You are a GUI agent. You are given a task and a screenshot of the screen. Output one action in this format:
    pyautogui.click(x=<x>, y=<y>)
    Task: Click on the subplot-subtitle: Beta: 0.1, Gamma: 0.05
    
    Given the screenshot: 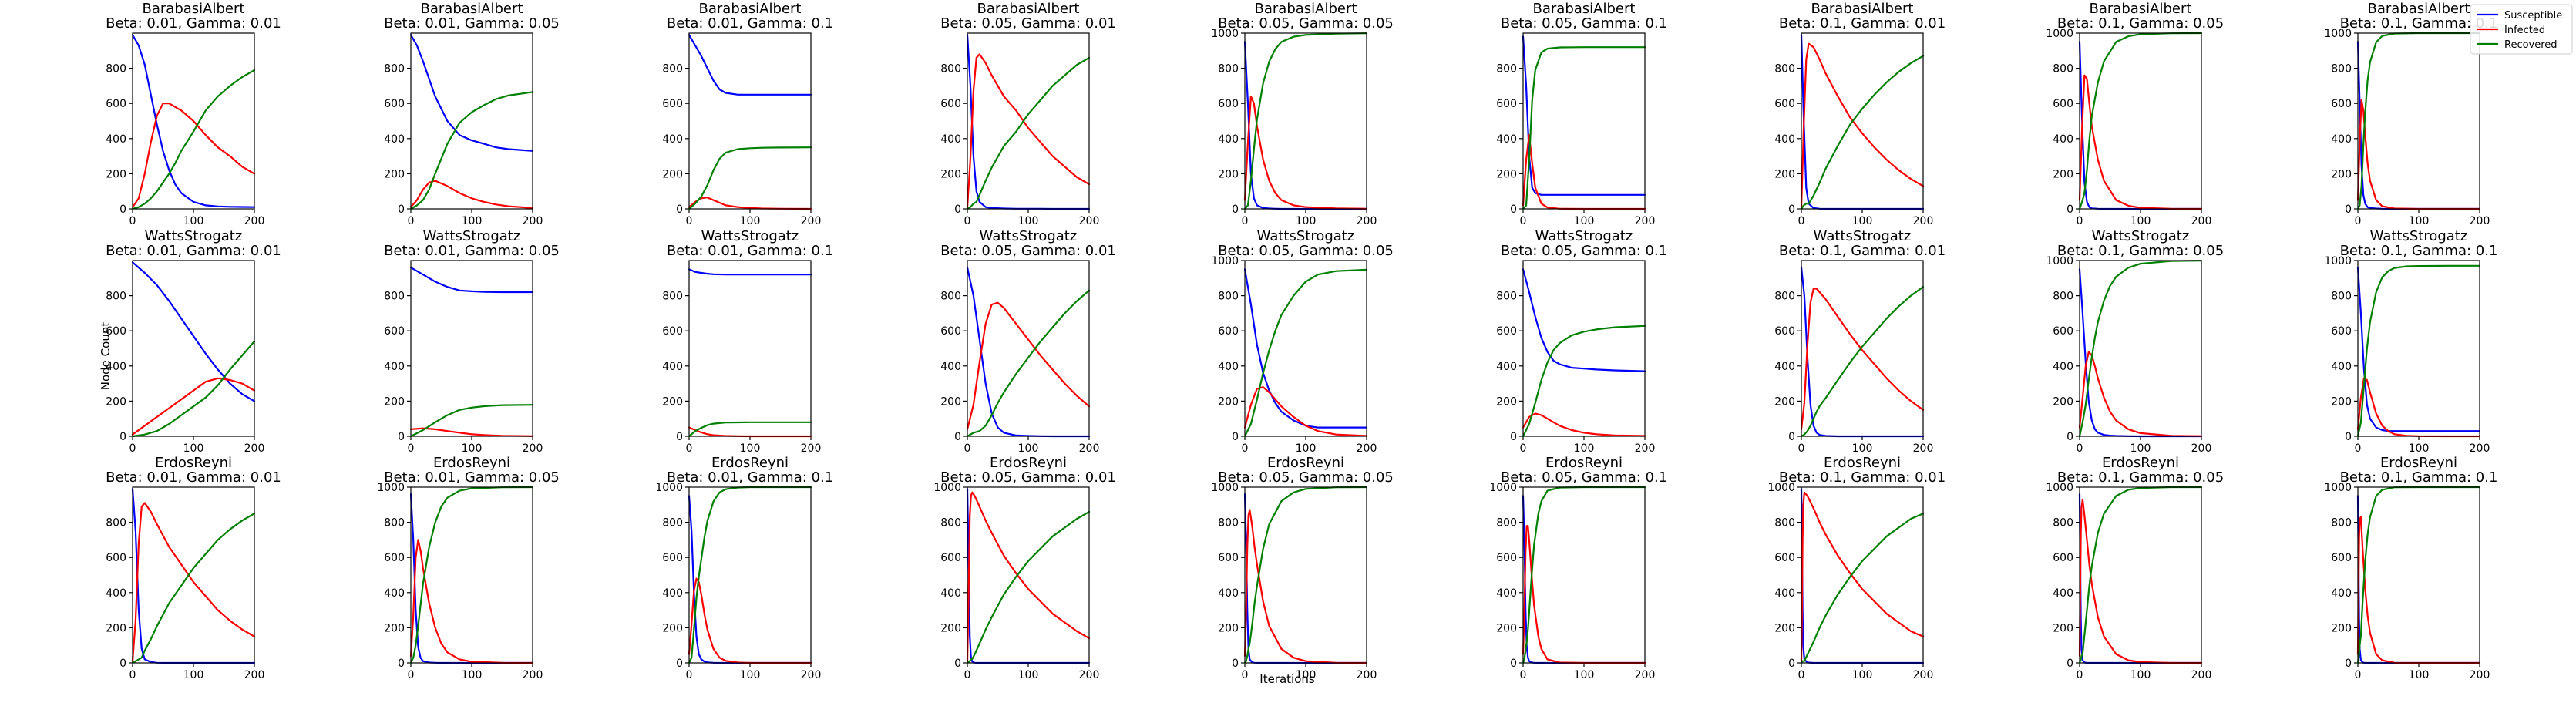 What is the action you would take?
    pyautogui.click(x=2140, y=478)
    